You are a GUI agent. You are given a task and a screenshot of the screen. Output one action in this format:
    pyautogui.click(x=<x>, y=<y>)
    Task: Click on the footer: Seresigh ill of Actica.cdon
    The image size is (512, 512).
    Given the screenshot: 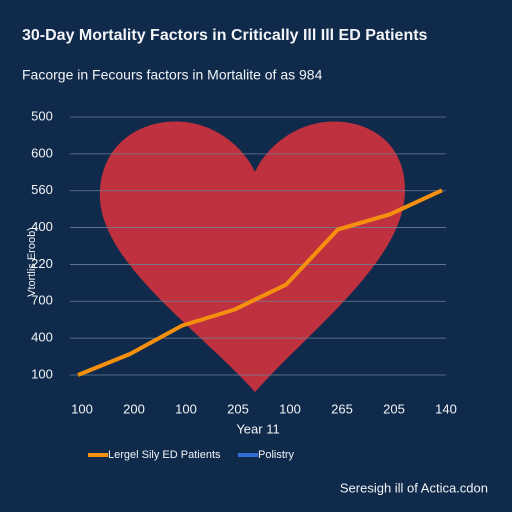 What is the action you would take?
    pyautogui.click(x=414, y=487)
    